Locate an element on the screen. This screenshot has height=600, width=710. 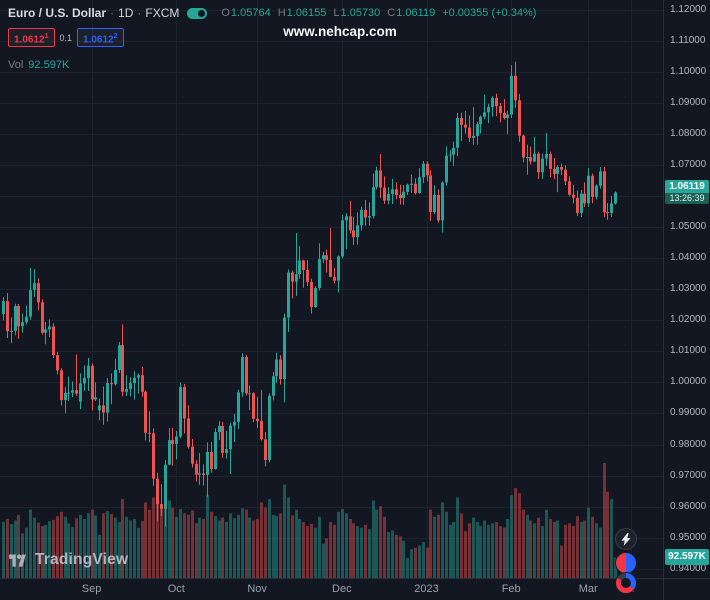
time-axis-label: Feb is located at coordinates (511, 589).